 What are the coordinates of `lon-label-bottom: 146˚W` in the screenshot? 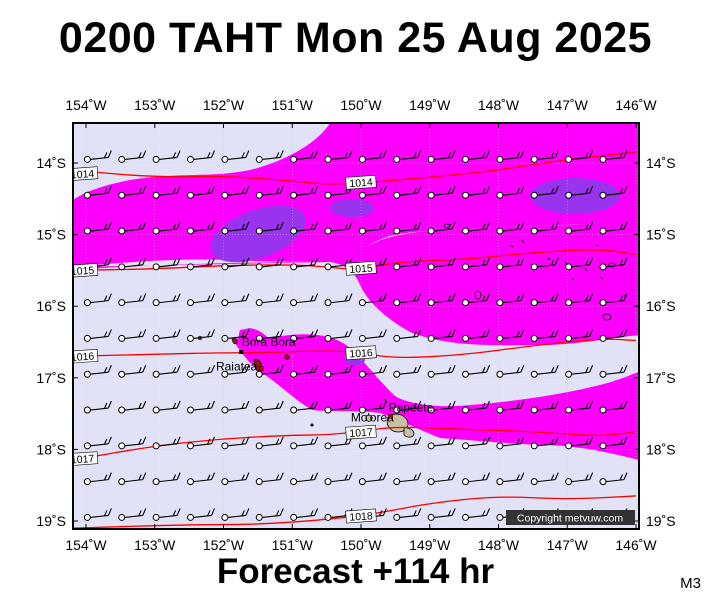 It's located at (636, 545).